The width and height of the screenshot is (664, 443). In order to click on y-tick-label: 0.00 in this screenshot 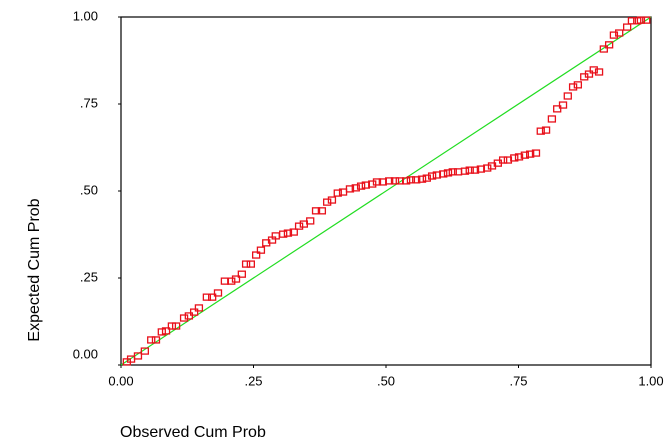, I will do `click(85, 353)`.